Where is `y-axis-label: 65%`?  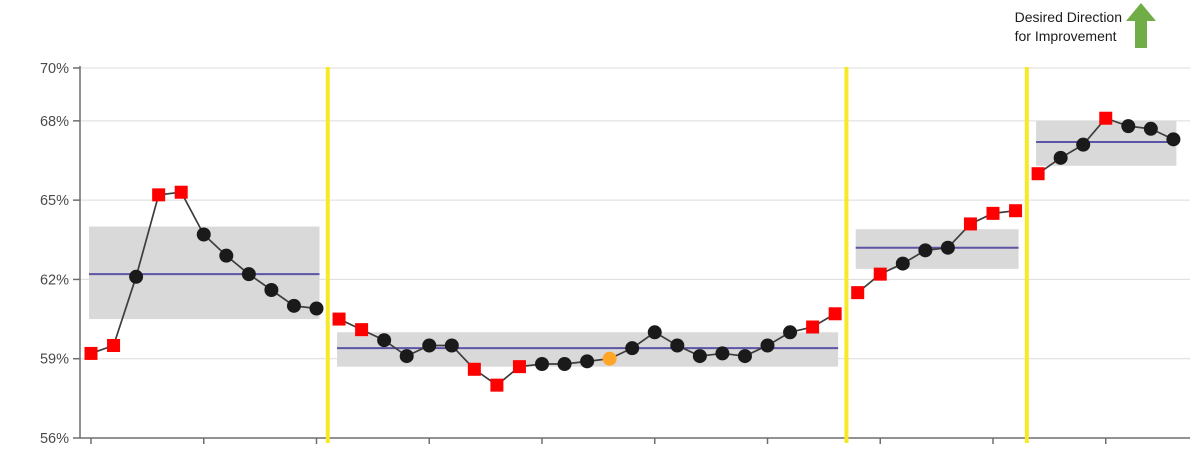
y-axis-label: 65% is located at coordinates (54, 201).